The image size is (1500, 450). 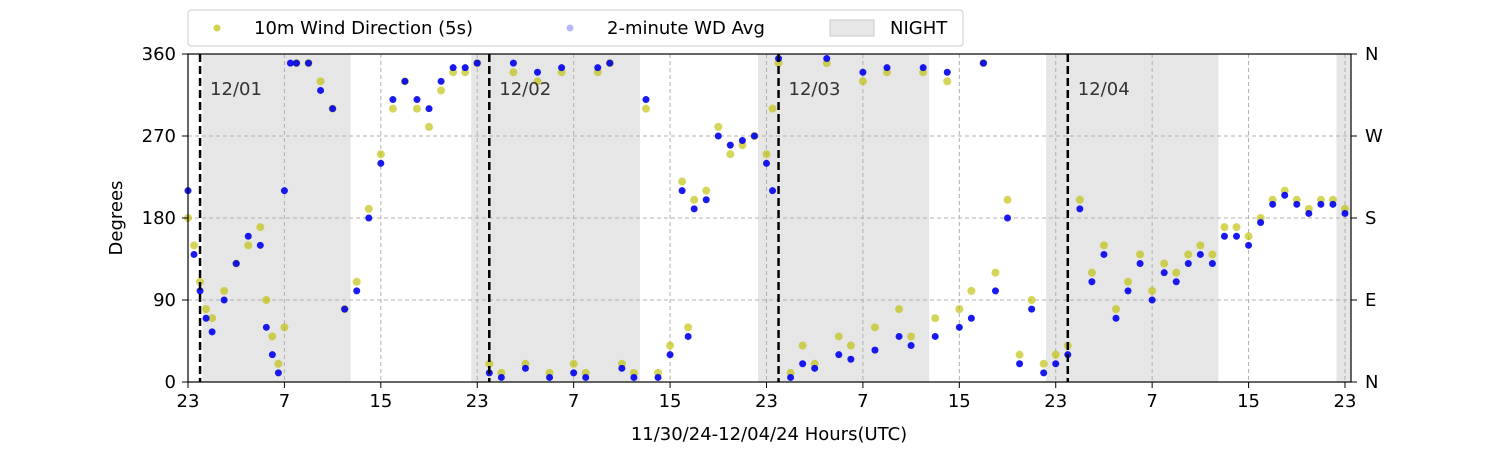 What do you see at coordinates (919, 28) in the screenshot?
I see `legend-label-night: NIGHT` at bounding box center [919, 28].